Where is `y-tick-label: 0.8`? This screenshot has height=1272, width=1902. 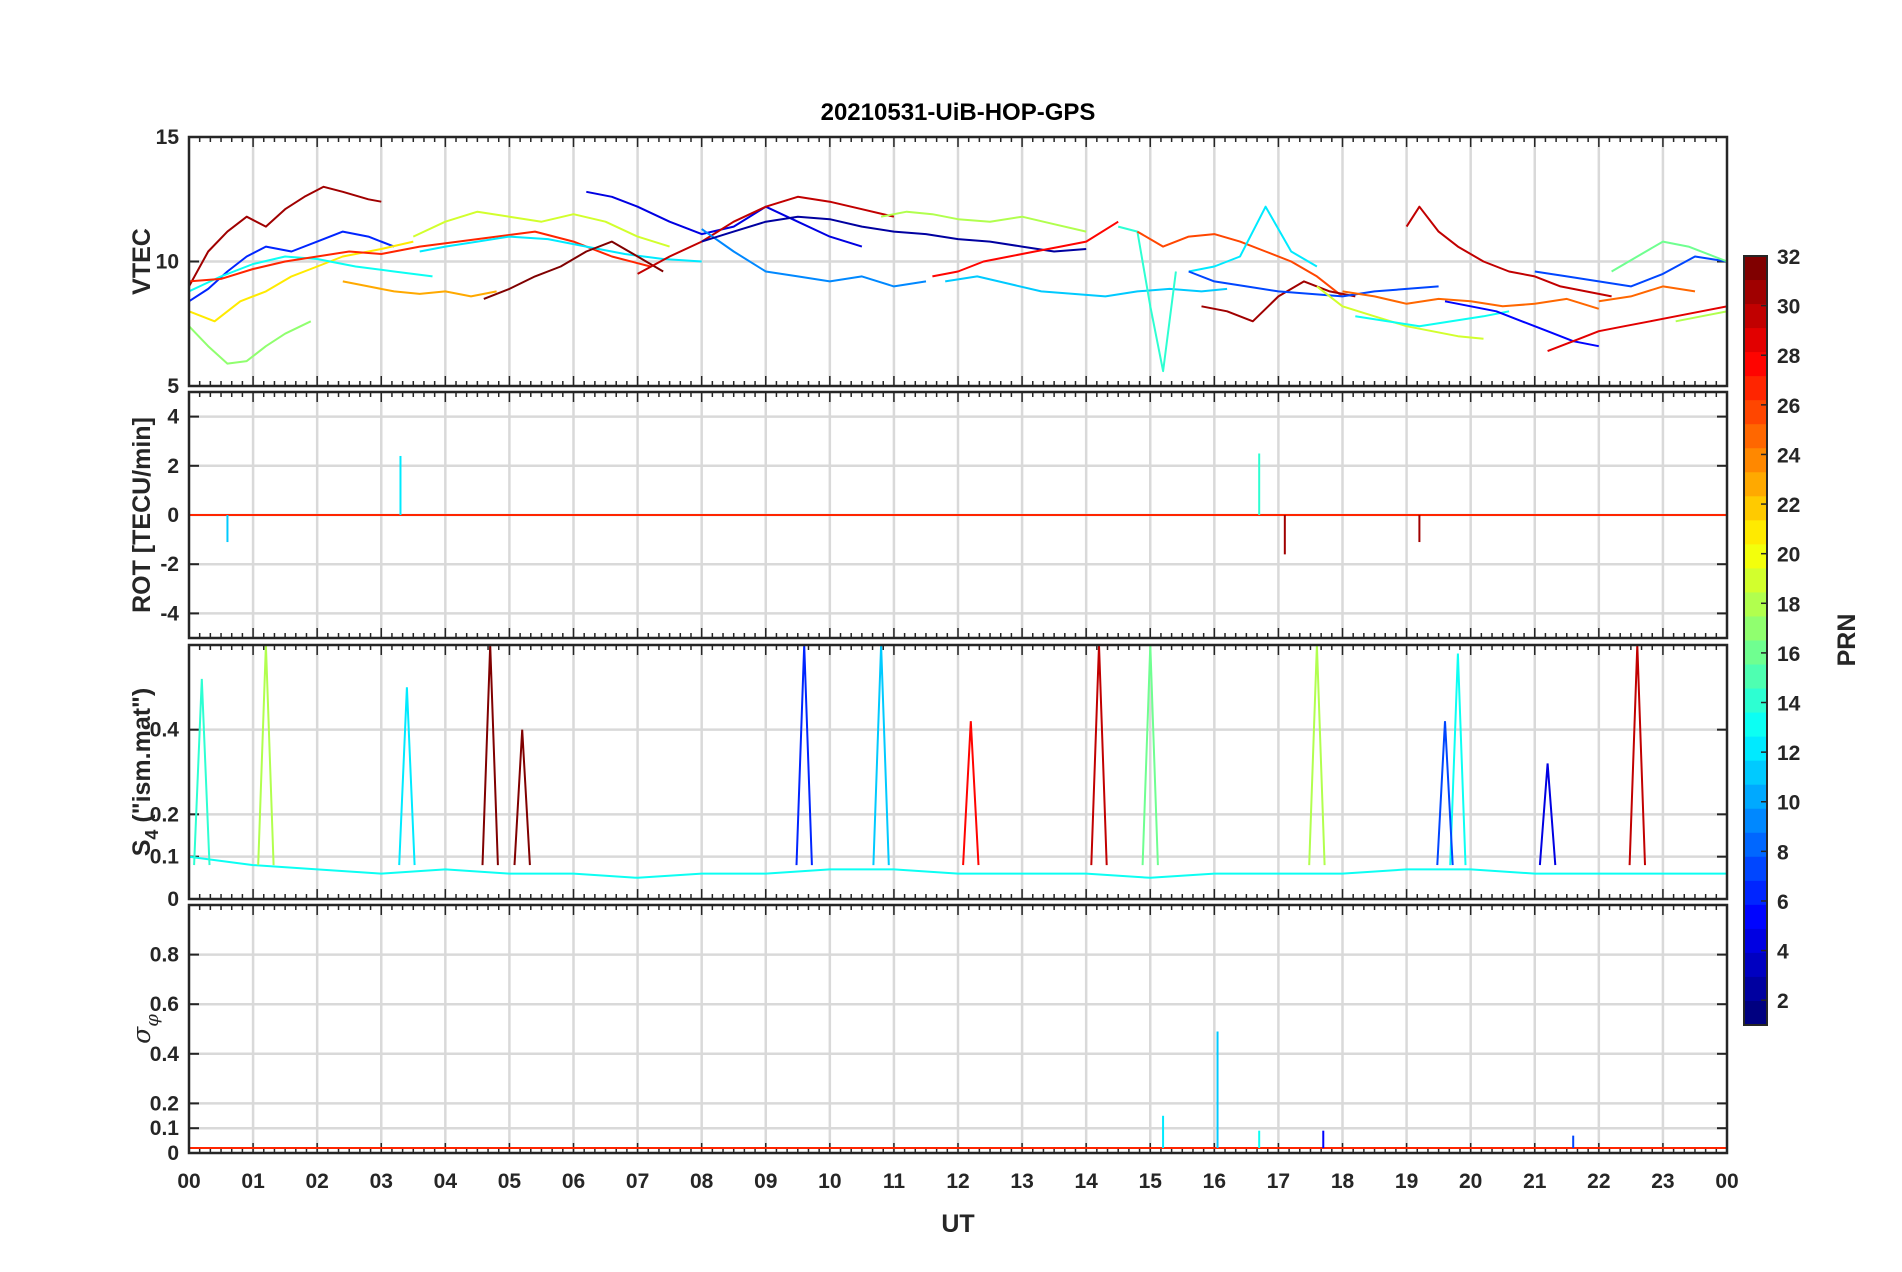
y-tick-label: 0.8 is located at coordinates (165, 955).